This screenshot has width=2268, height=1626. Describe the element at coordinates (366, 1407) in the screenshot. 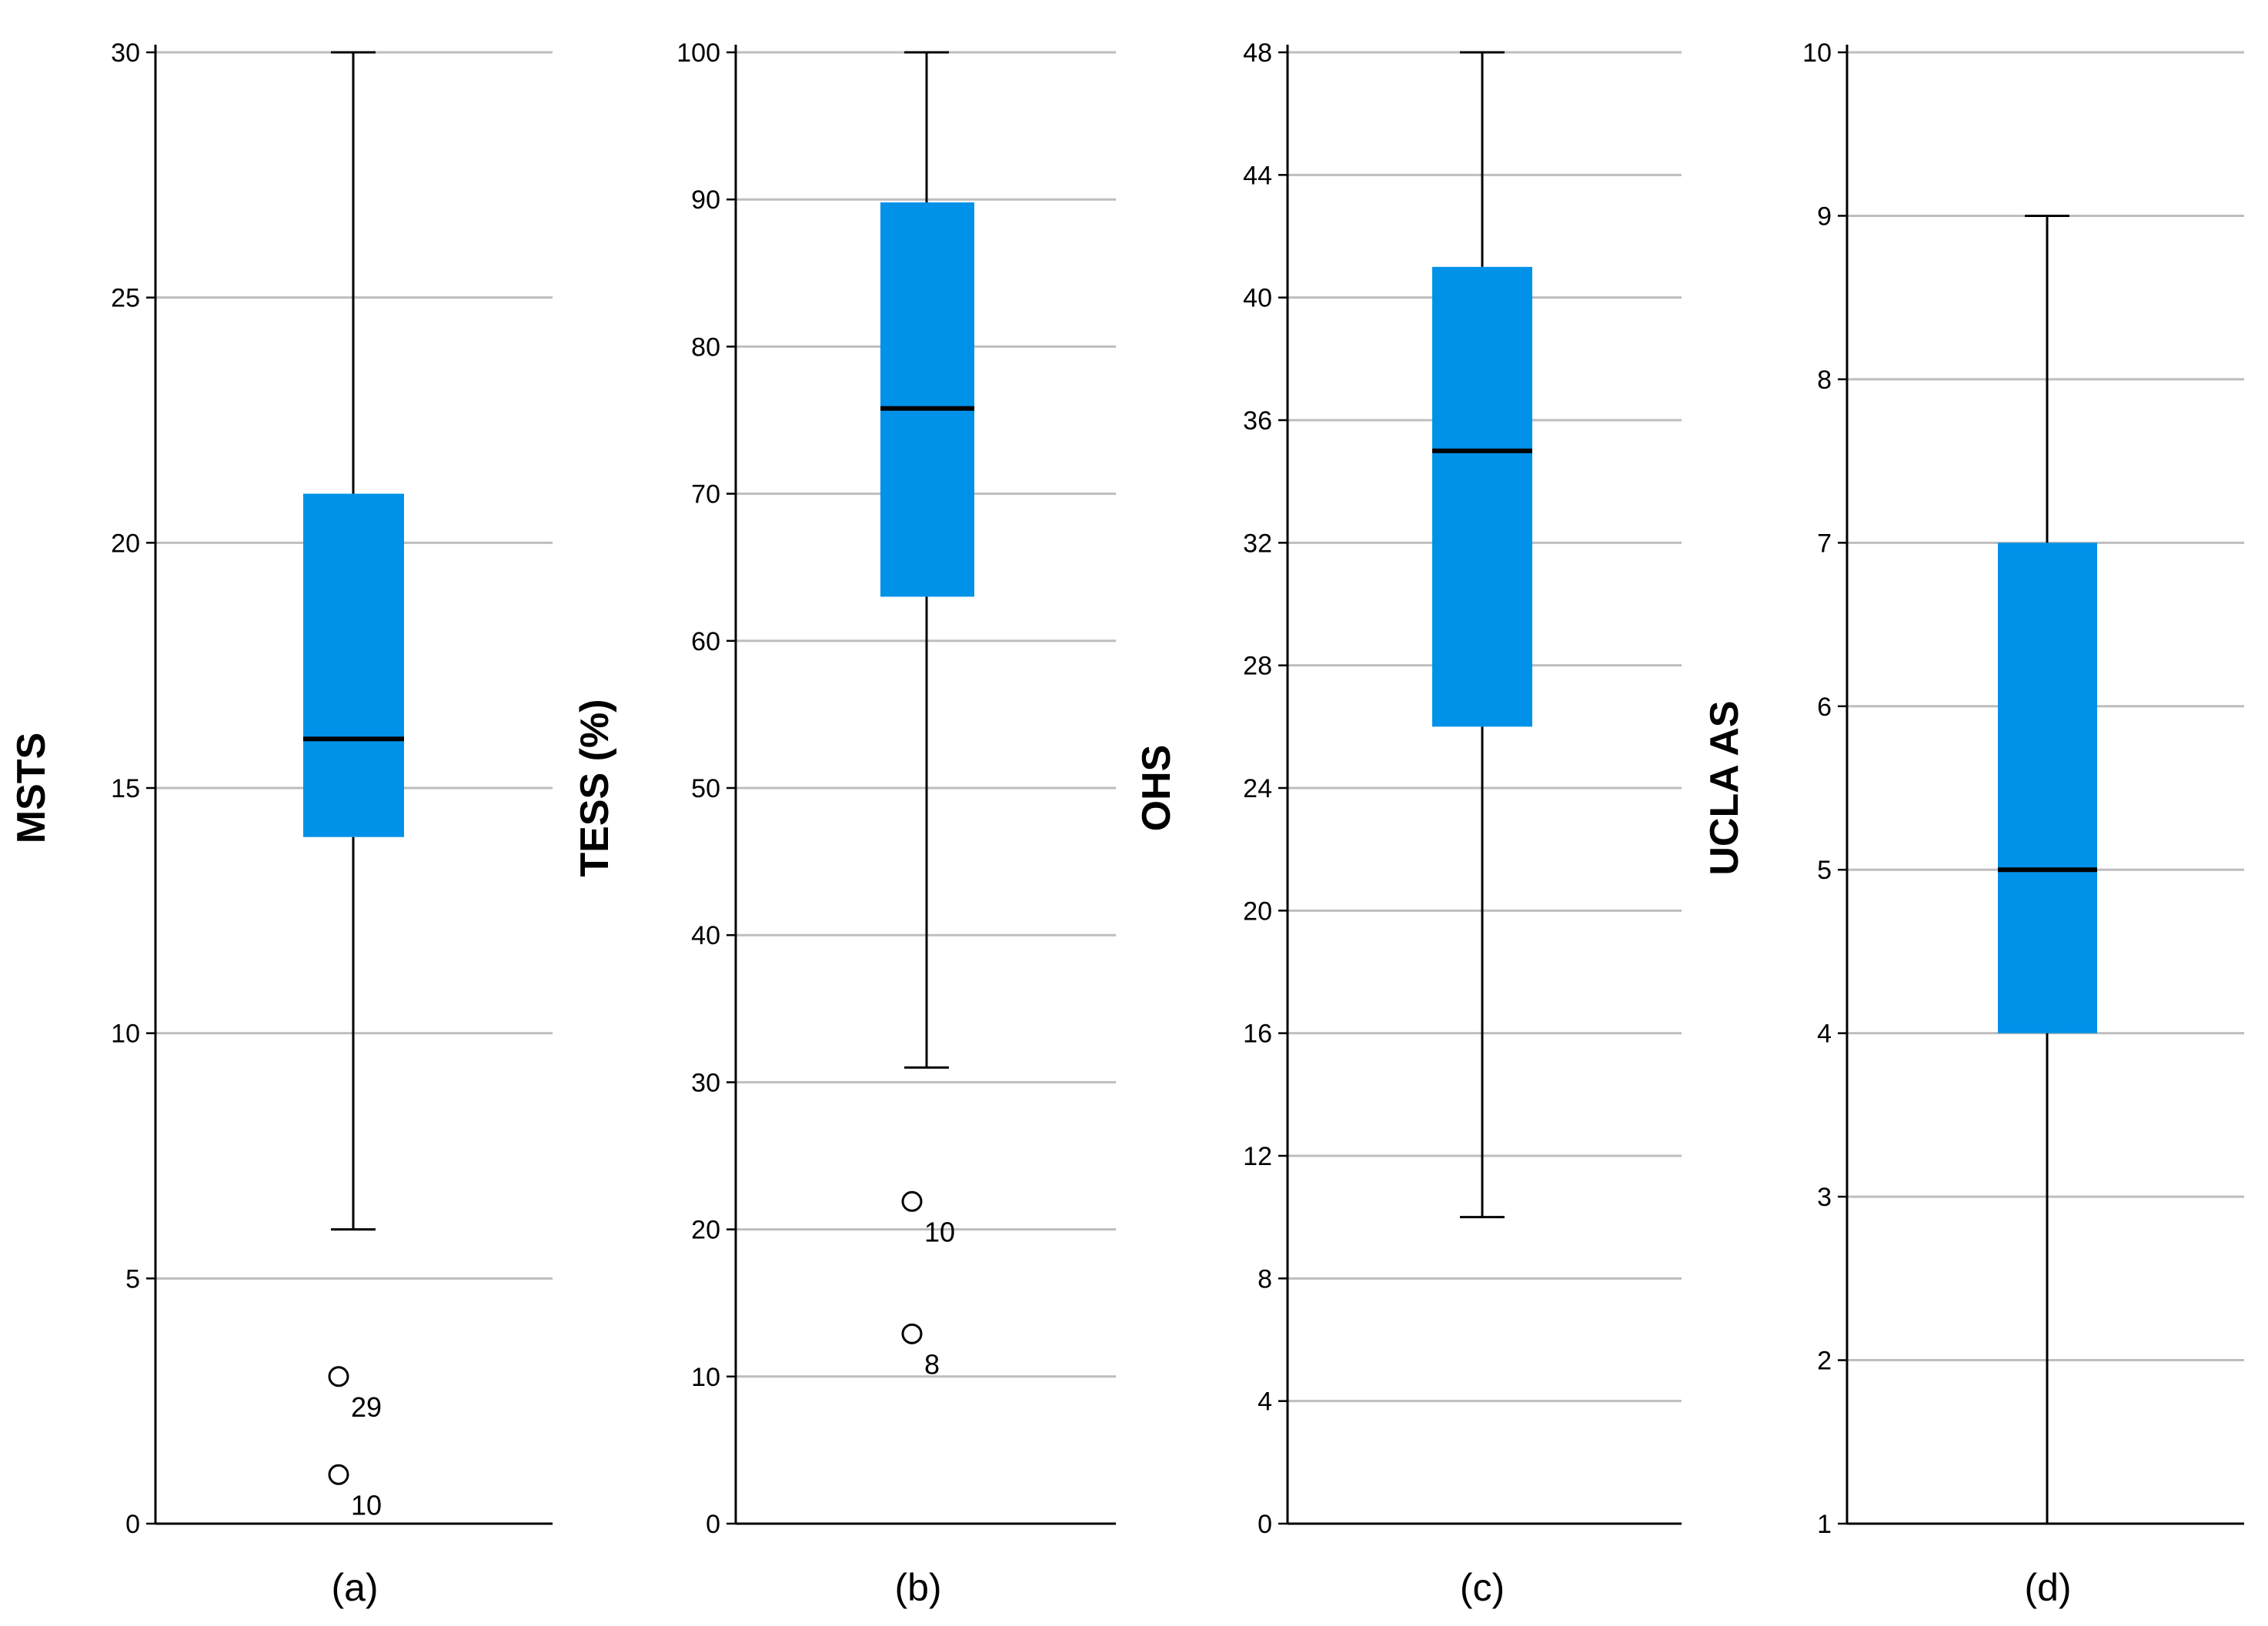

I see `outlier-label: 29` at that location.